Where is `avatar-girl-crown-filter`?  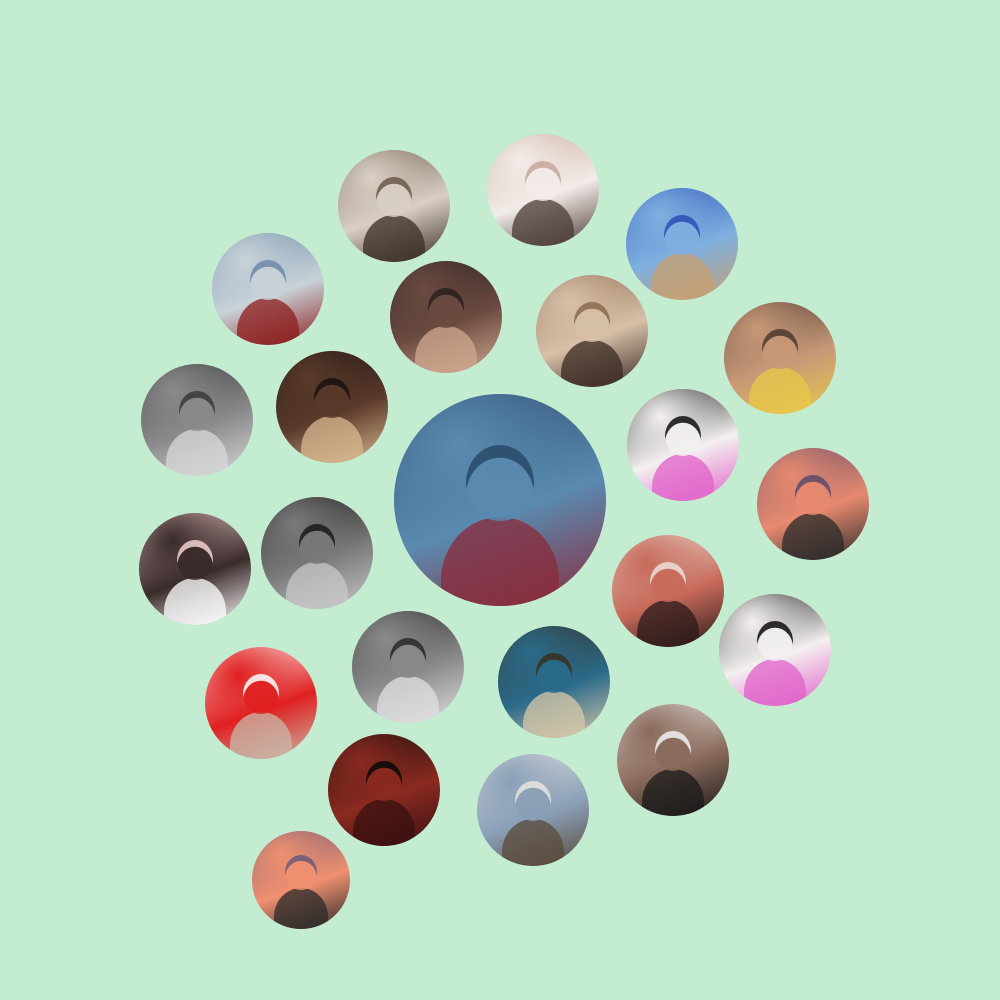 avatar-girl-crown-filter is located at coordinates (780, 358).